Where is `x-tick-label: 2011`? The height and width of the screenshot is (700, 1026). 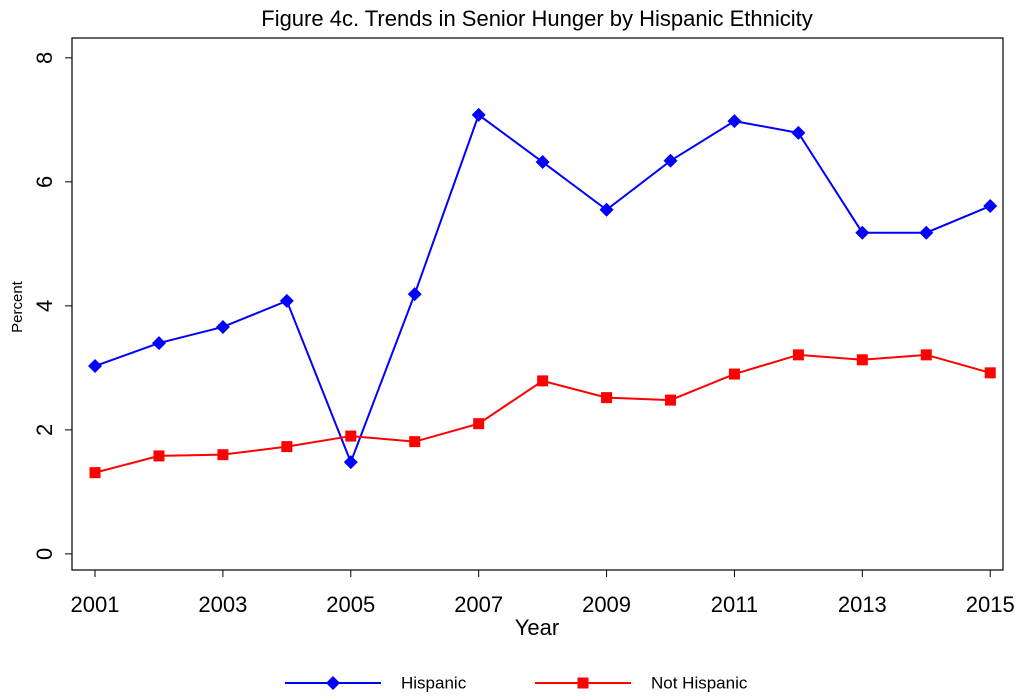 x-tick-label: 2011 is located at coordinates (734, 604).